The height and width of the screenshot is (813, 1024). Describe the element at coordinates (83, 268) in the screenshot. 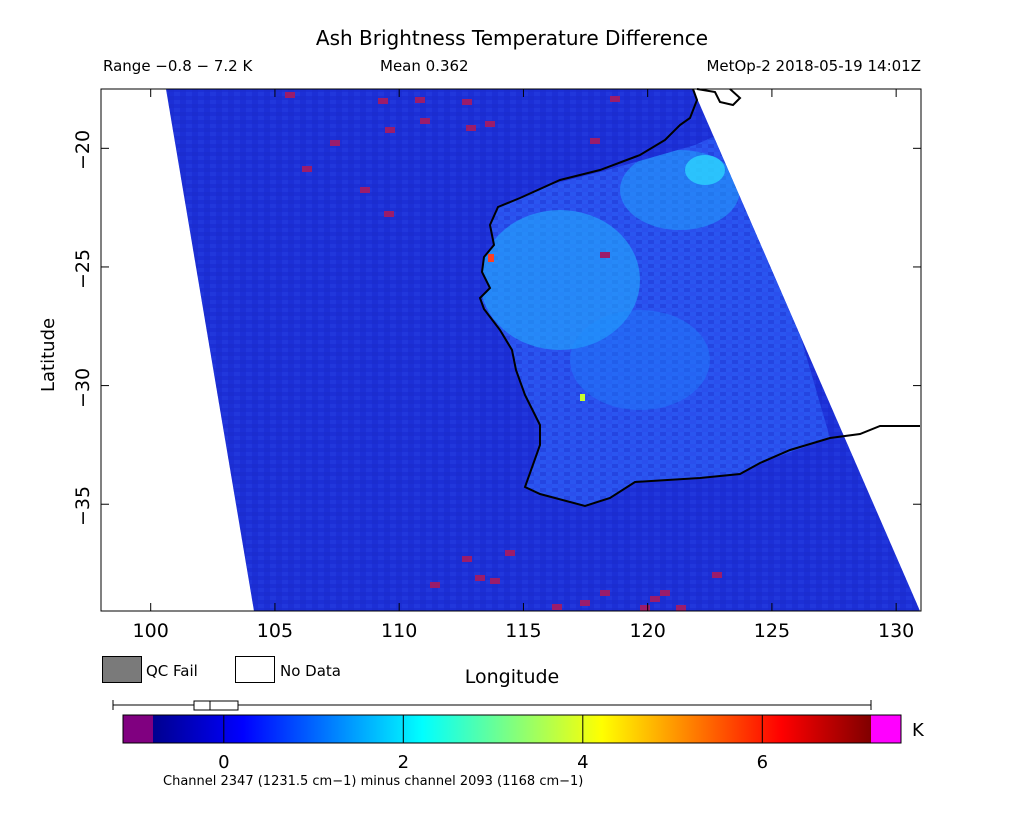

I see `y-tick-label: −25` at that location.